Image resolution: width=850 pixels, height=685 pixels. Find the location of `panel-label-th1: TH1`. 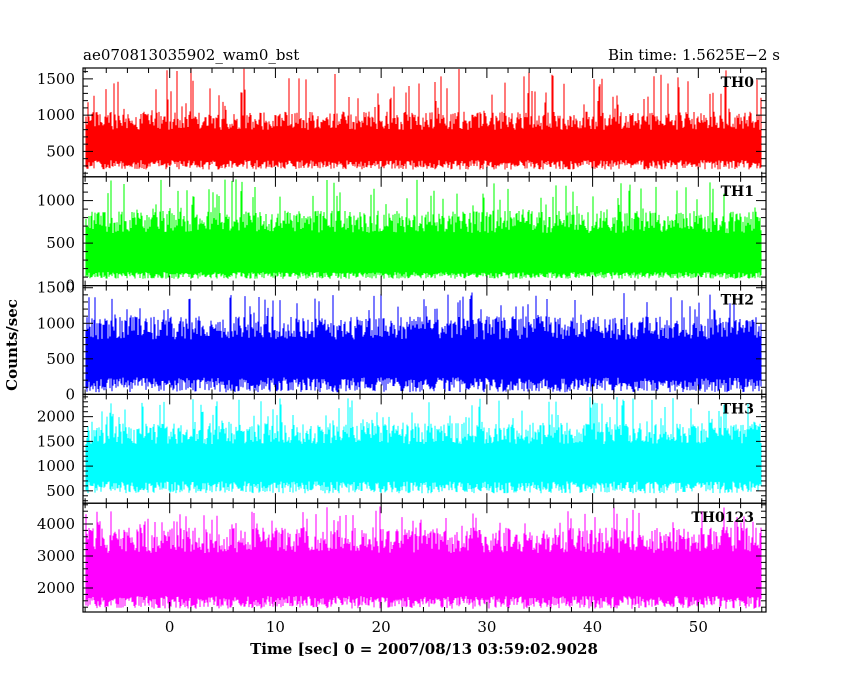

panel-label-th1: TH1 is located at coordinates (737, 192).